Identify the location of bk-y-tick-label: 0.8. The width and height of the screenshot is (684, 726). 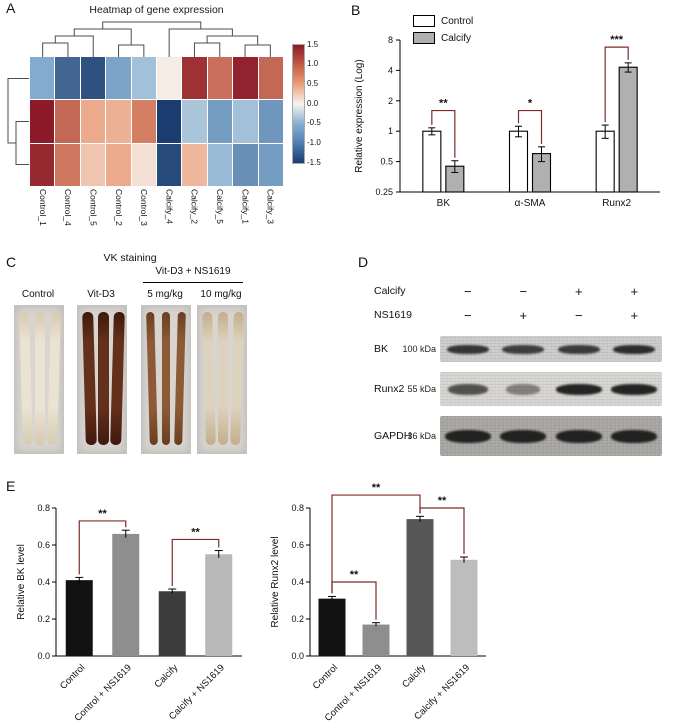
(43, 508).